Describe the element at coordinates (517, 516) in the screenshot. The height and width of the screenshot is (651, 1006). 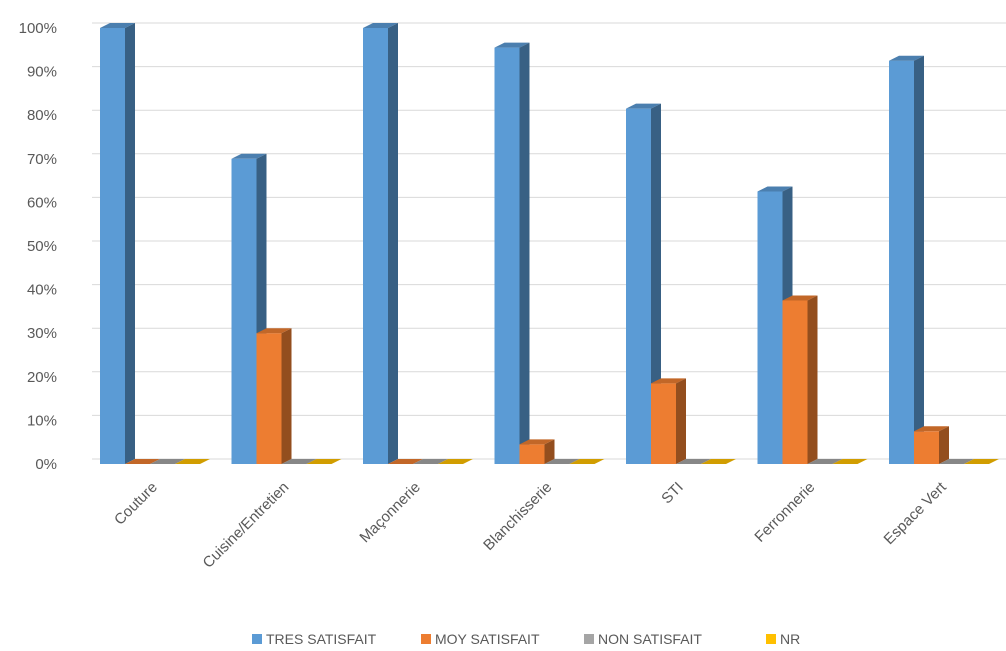
I see `x-tick-label: Blanchisserie` at that location.